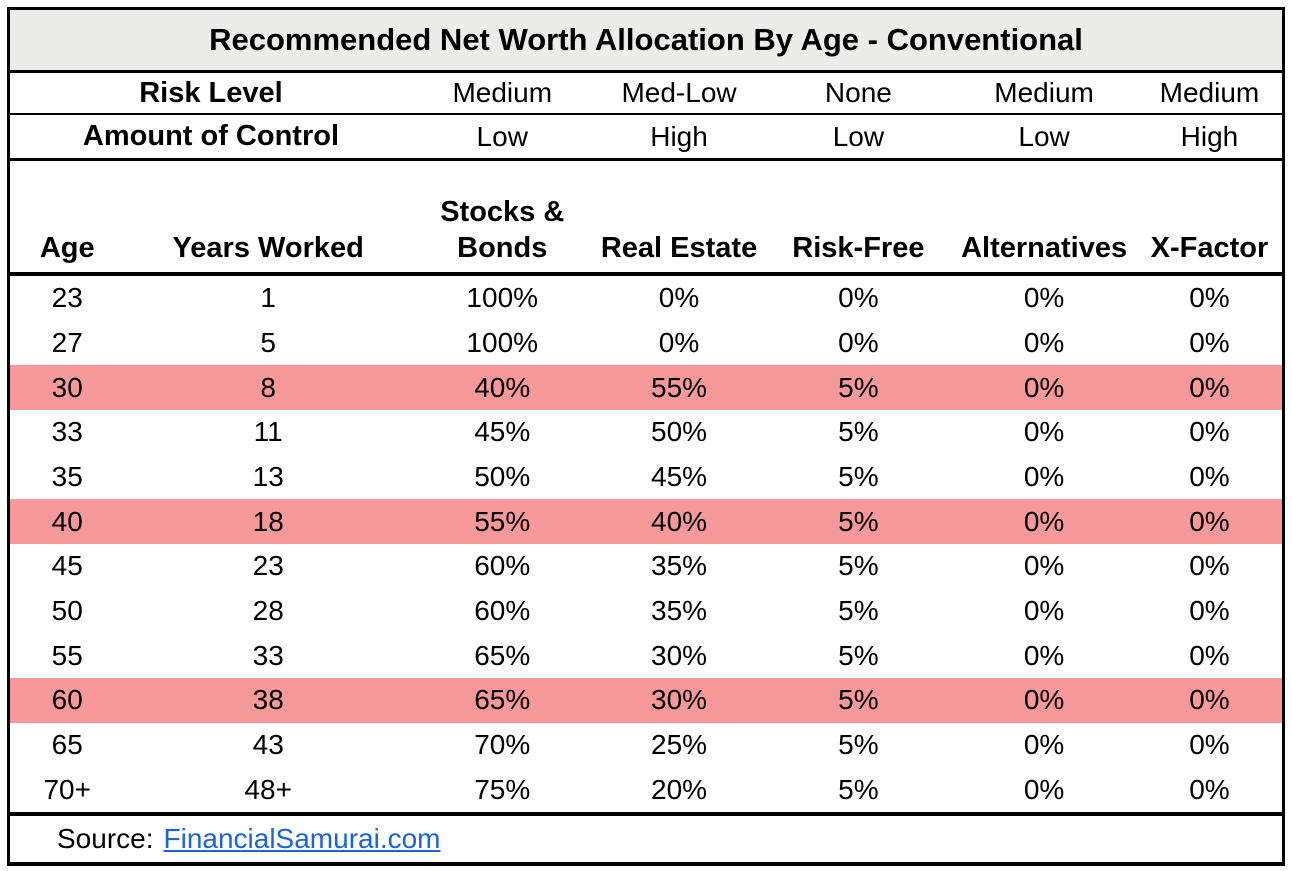  I want to click on table-cell: 30, so click(67, 387).